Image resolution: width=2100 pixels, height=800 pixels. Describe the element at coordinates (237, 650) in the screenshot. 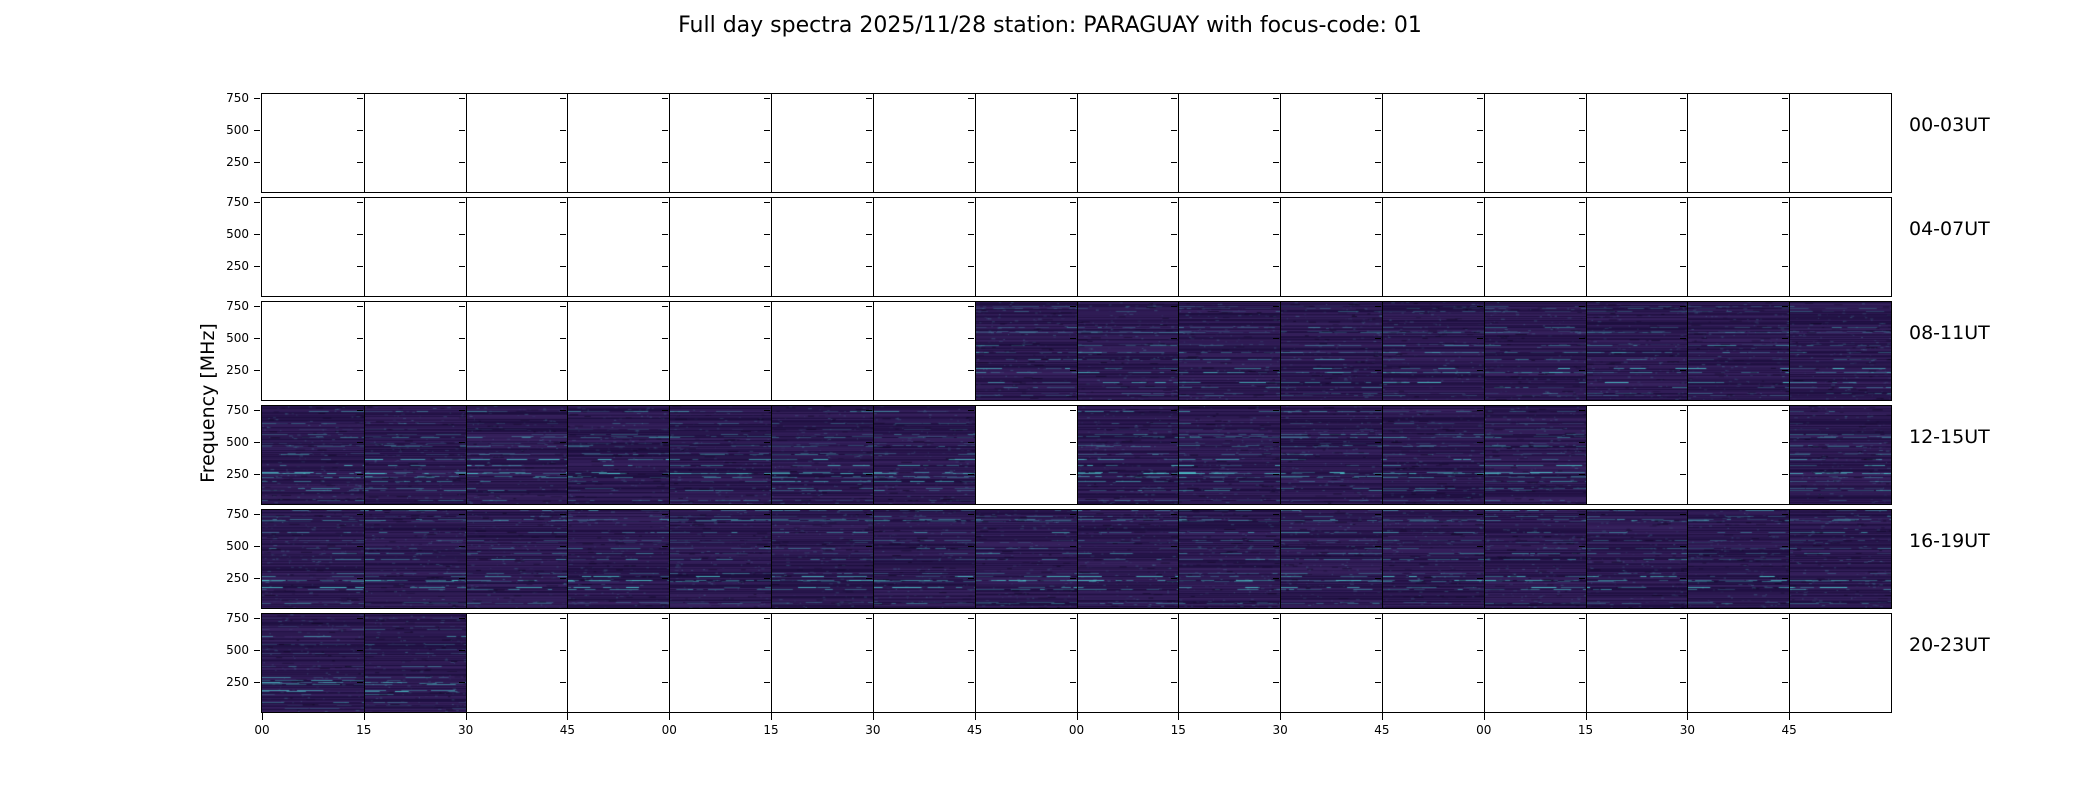

I see `y-tick-label: 500` at that location.